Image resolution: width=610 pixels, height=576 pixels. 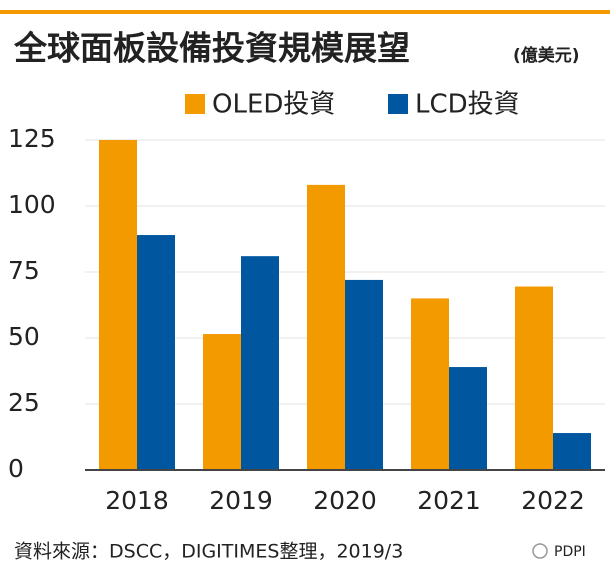 I want to click on watermark-icon, so click(x=540, y=551).